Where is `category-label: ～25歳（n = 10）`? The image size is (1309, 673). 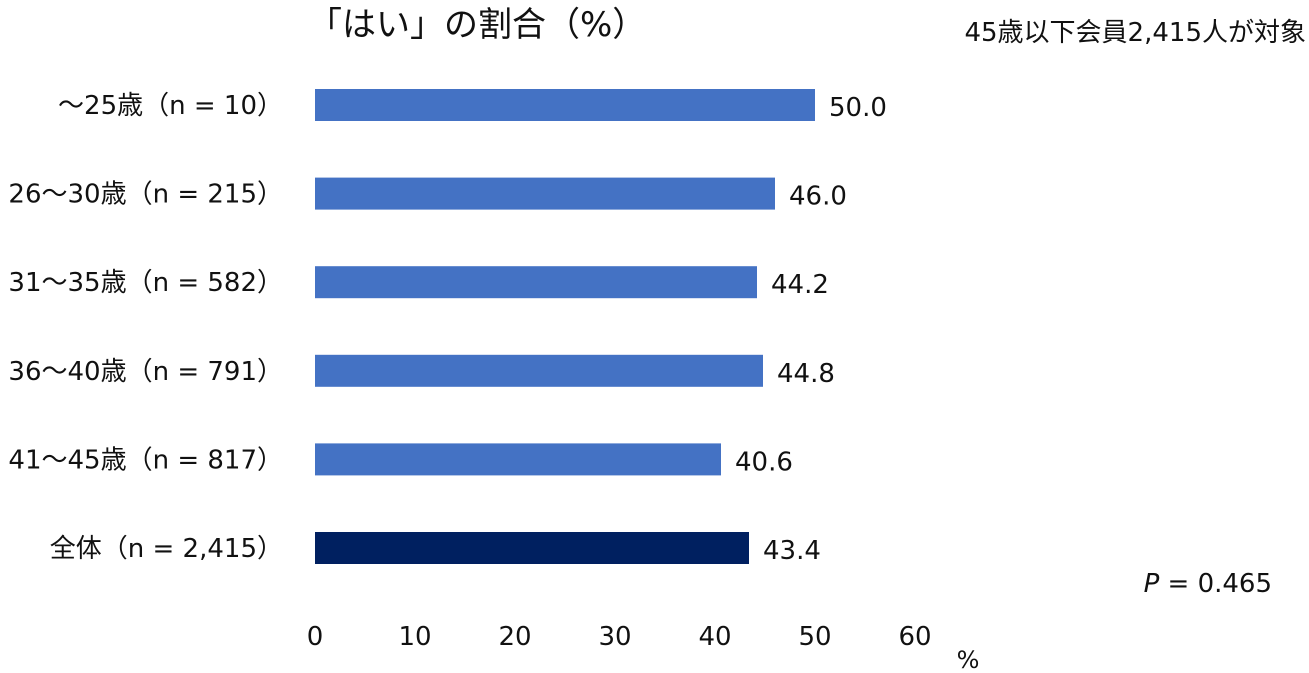
category-label: ～25歳（n = 10） is located at coordinates (170, 106).